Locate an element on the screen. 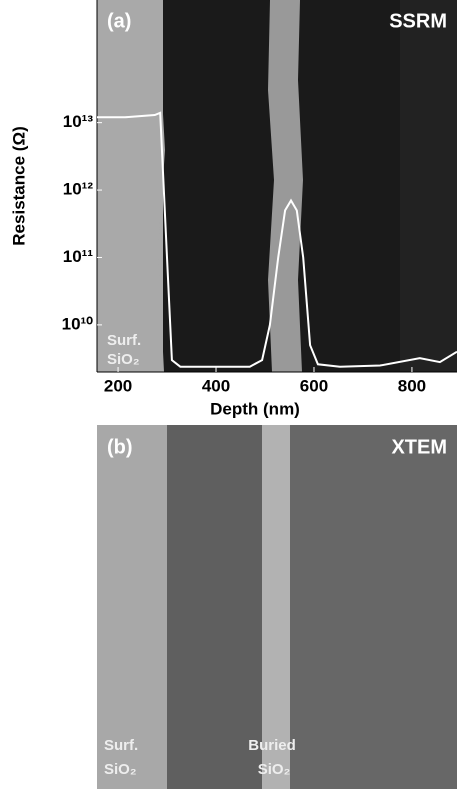  y-axis-label: Resistance (Ω) is located at coordinates (18, 185).